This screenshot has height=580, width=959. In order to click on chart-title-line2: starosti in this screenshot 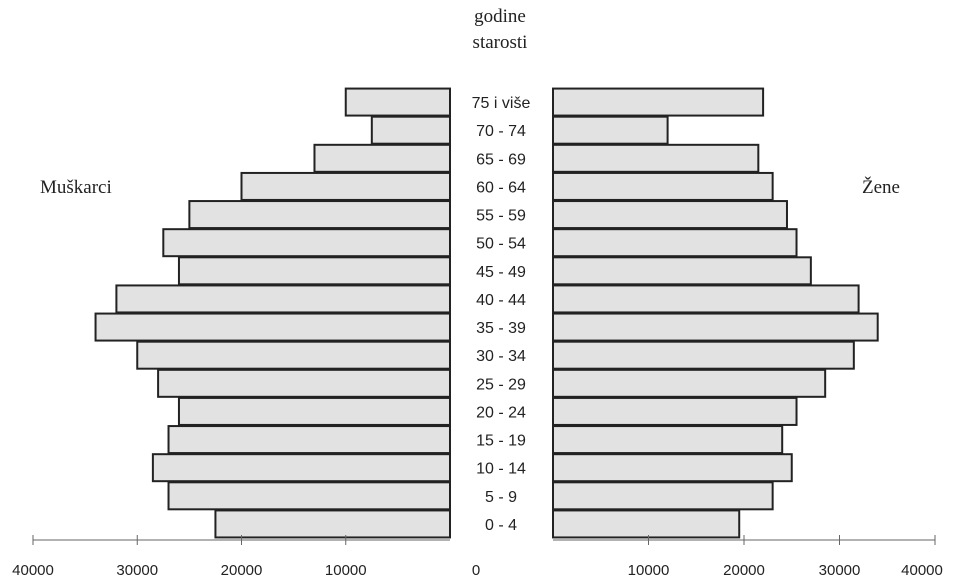, I will do `click(500, 42)`.